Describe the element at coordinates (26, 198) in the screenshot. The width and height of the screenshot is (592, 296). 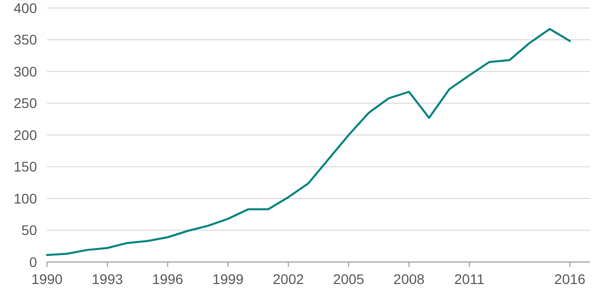
I see `y-tick-label: 100` at that location.